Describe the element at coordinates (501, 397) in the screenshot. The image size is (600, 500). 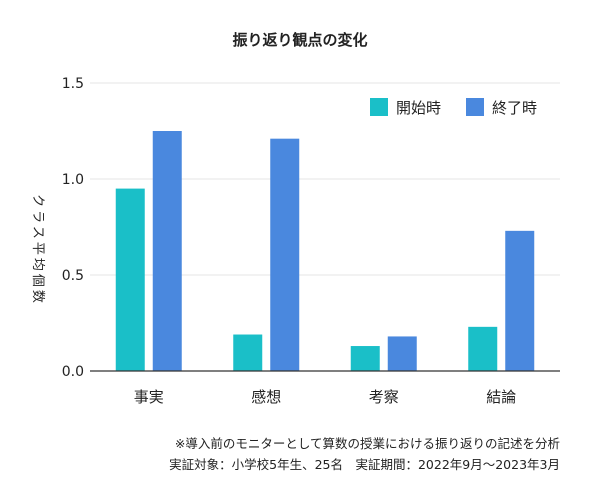
I see `x-tick-label: 結論` at that location.